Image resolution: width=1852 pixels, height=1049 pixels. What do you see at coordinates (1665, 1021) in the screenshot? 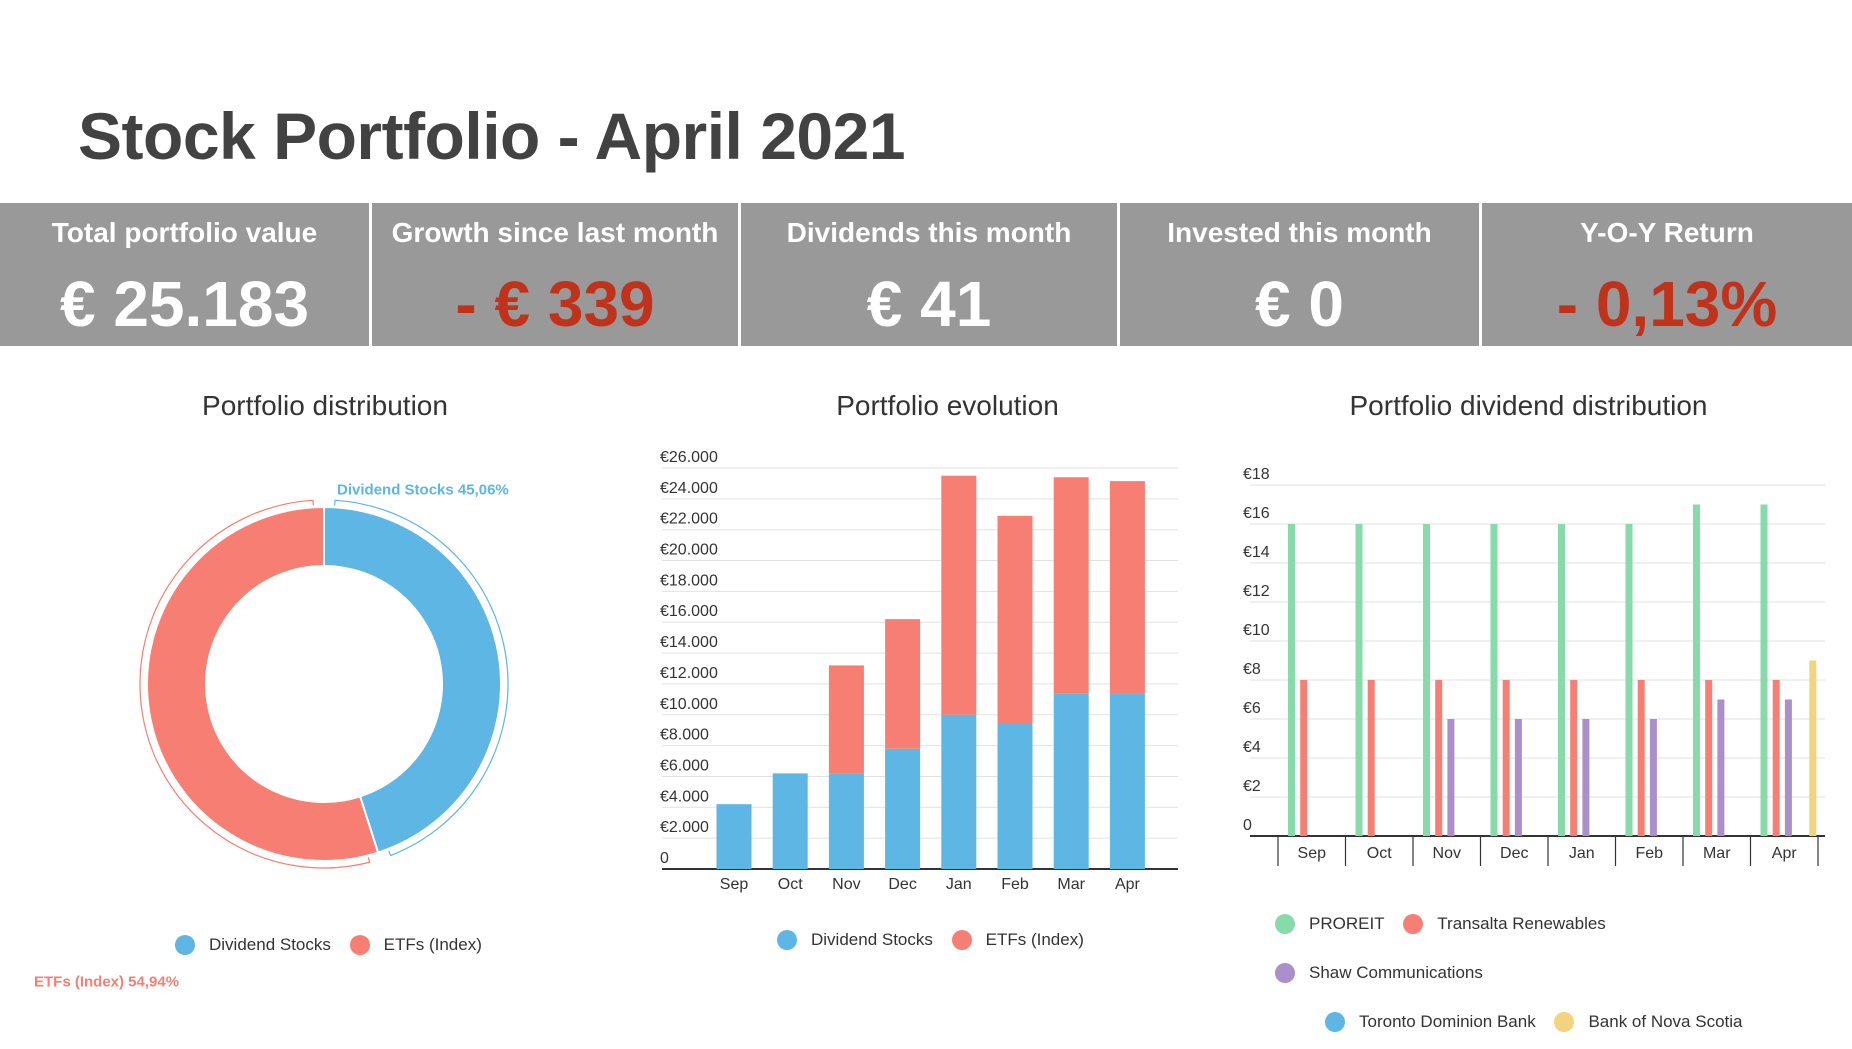
I see `legend-label: Bank of Nova Scotia` at bounding box center [1665, 1021].